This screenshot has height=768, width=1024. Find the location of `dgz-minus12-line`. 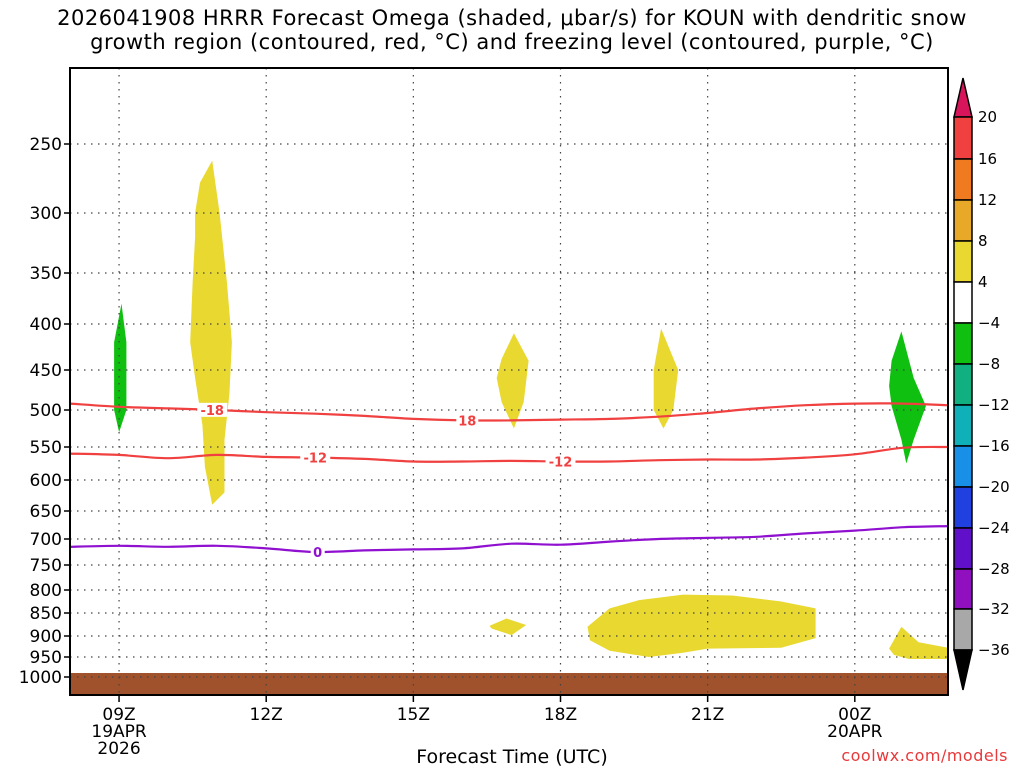

dgz-minus12-line is located at coordinates (509, 454).